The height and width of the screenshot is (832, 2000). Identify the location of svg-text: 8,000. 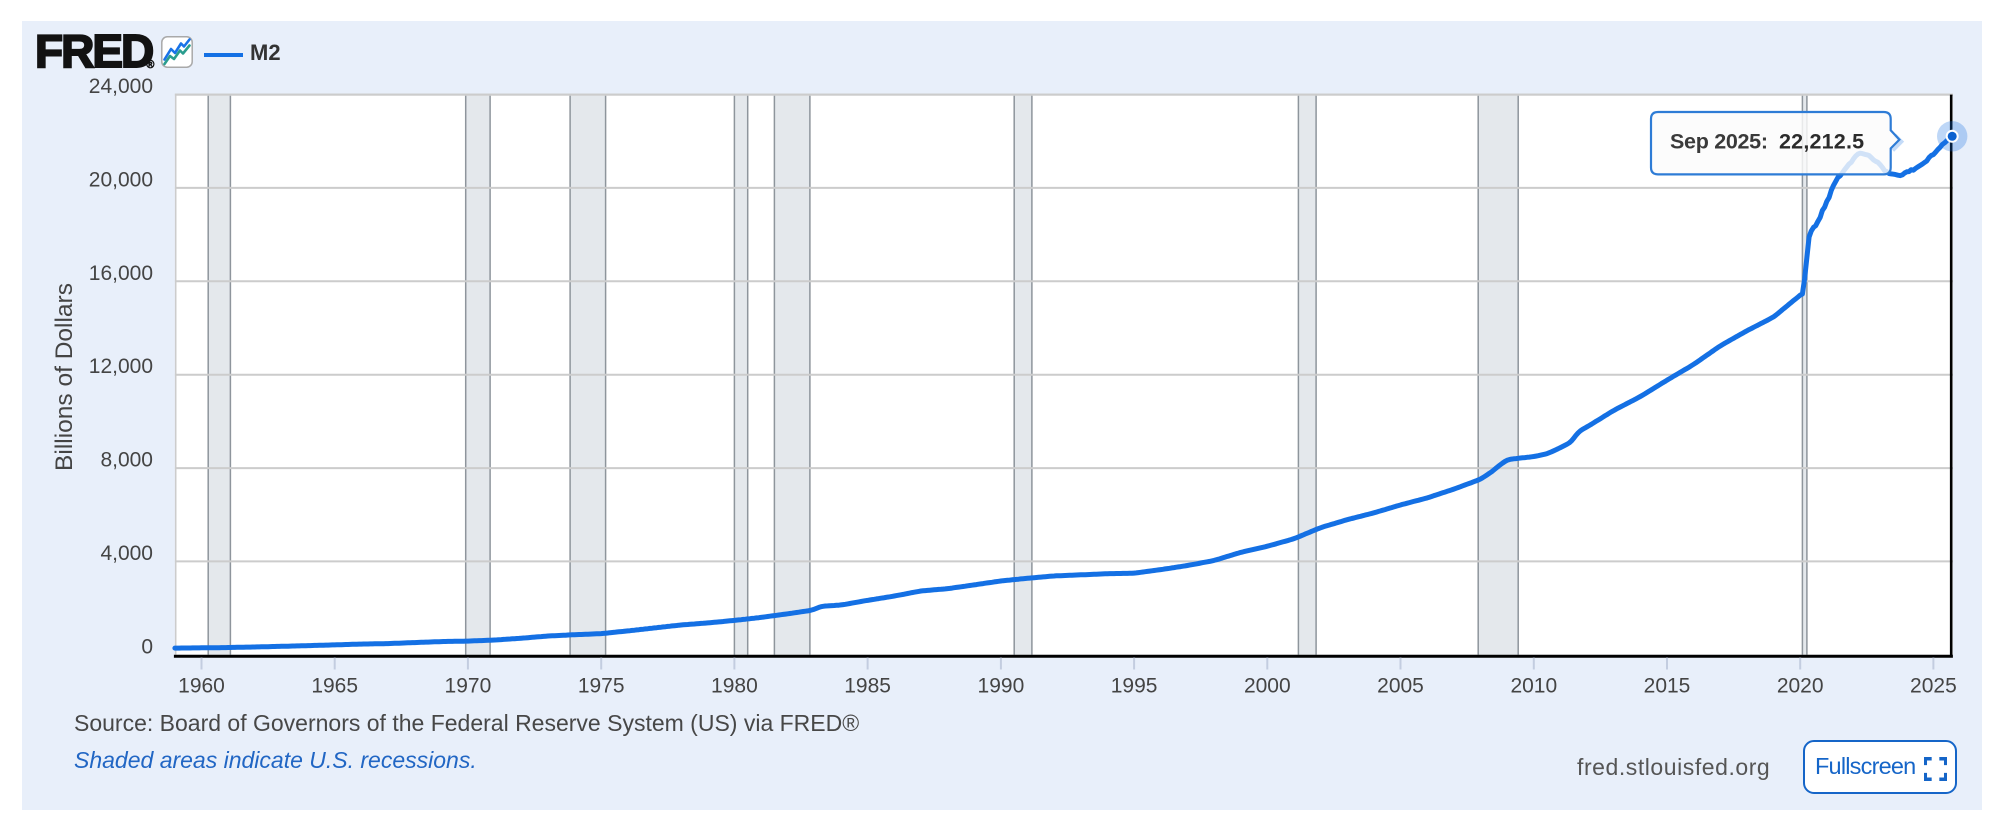
(126, 460).